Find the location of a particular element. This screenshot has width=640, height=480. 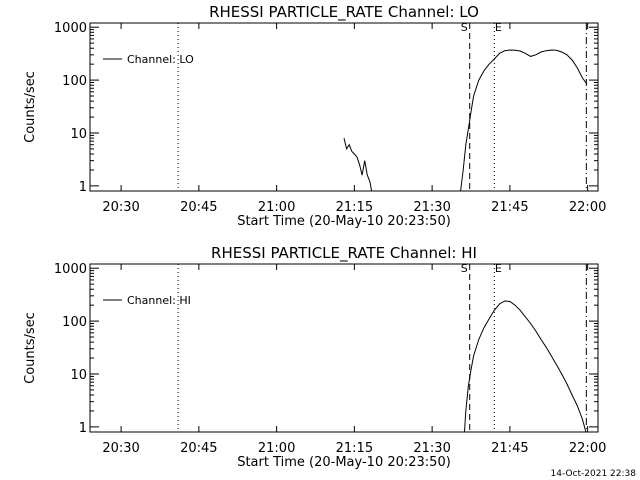

panel1-x-tick-label: 22:00 is located at coordinates (587, 207).